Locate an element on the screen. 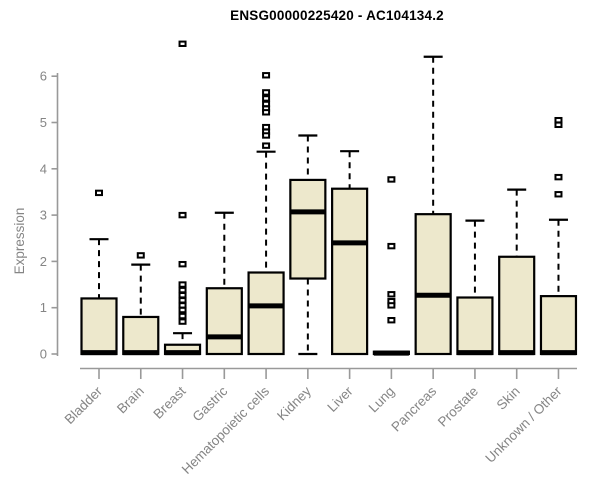 Image resolution: width=600 pixels, height=500 pixels. outlier-point-bladder is located at coordinates (99, 193).